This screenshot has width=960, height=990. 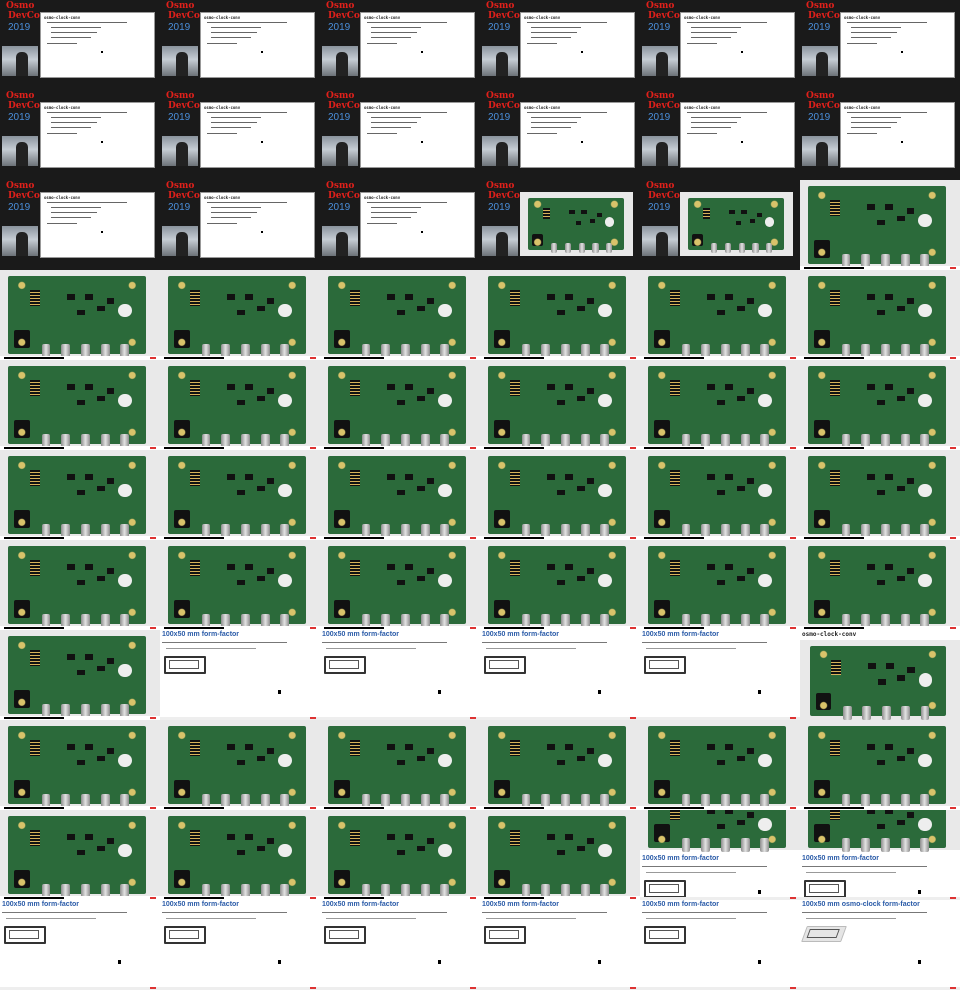 I want to click on video-frame-thumbnail: Osmo DevCon 2019, so click(x=720, y=225).